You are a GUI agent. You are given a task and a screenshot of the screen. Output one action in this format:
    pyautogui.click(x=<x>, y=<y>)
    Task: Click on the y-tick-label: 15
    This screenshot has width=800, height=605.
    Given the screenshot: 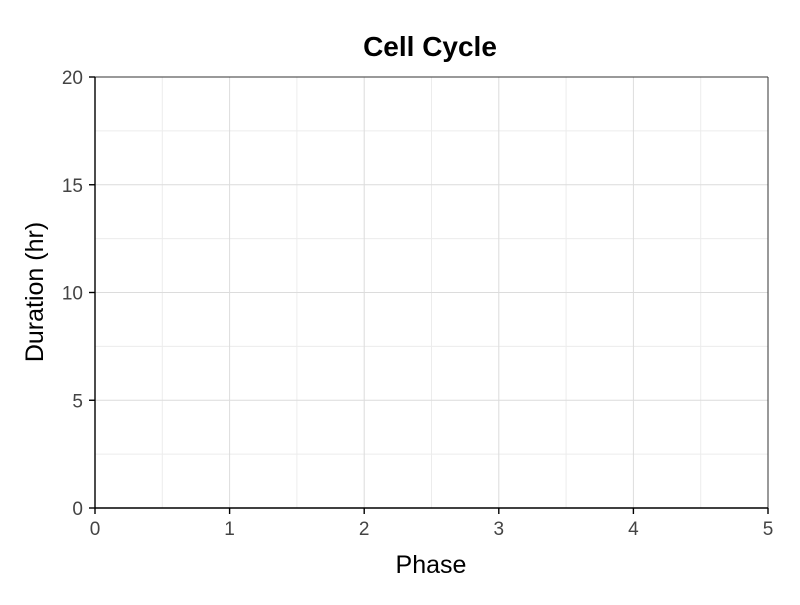 What is the action you would take?
    pyautogui.click(x=72, y=186)
    